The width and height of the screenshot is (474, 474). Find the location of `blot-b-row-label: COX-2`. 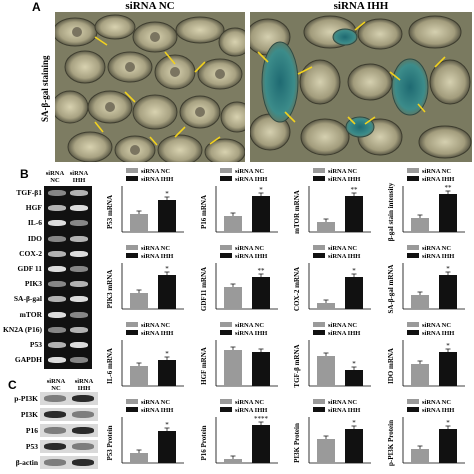

blot-b-row-label: COX-2 is located at coordinates (30, 253).